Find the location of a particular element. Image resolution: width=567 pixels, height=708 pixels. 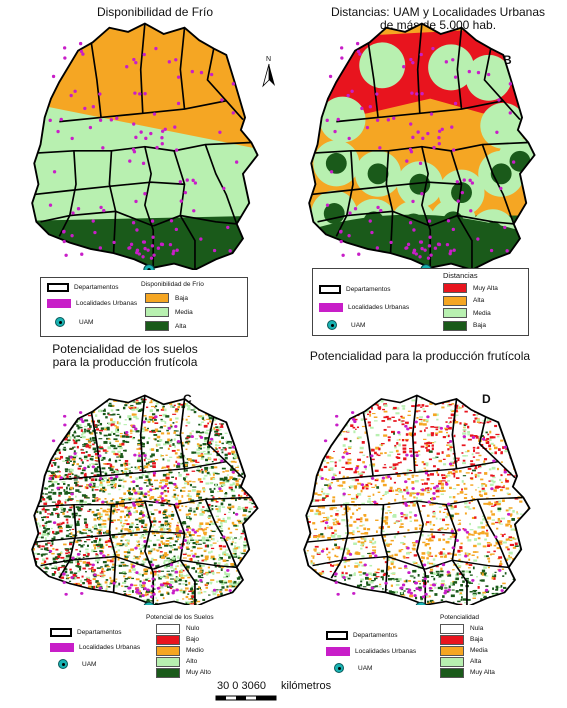

legend-class-item: Alta is located at coordinates (169, 326).